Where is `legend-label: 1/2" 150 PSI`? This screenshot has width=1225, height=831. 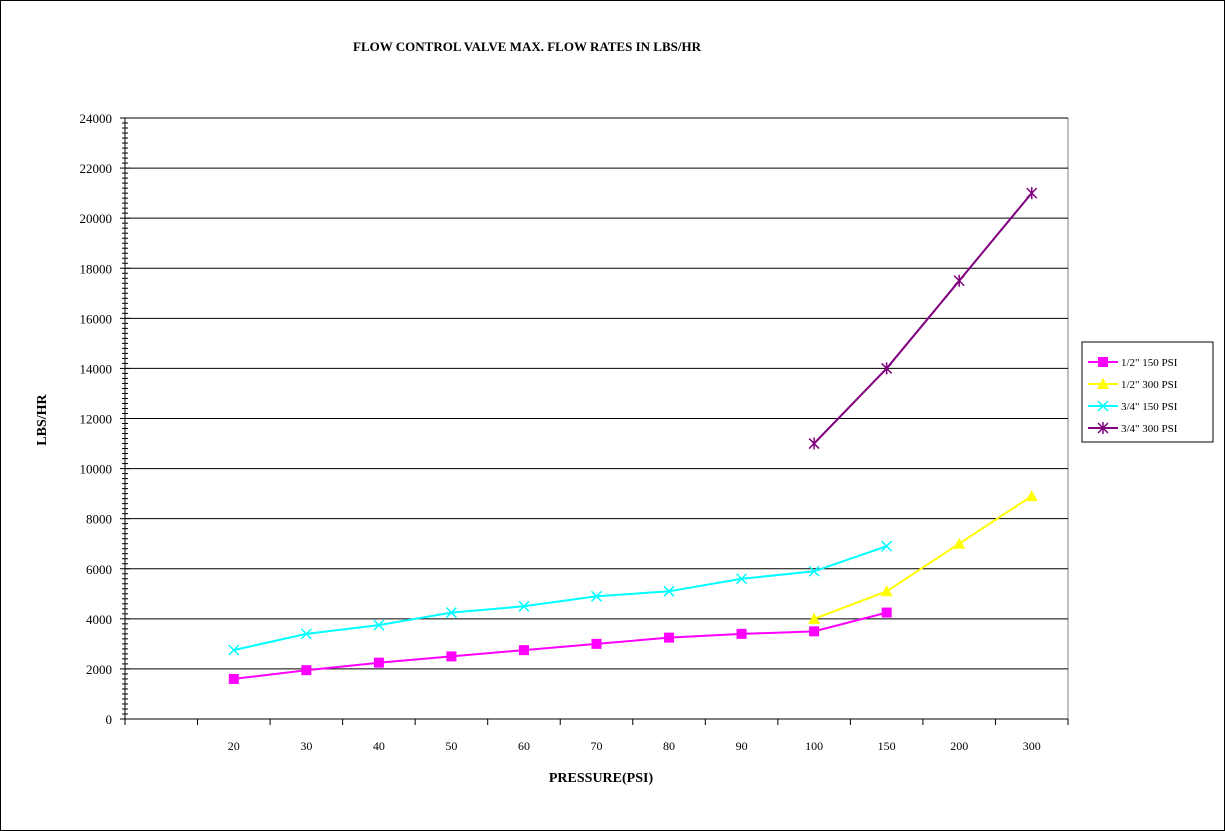
legend-label: 1/2" 150 PSI is located at coordinates (1149, 363).